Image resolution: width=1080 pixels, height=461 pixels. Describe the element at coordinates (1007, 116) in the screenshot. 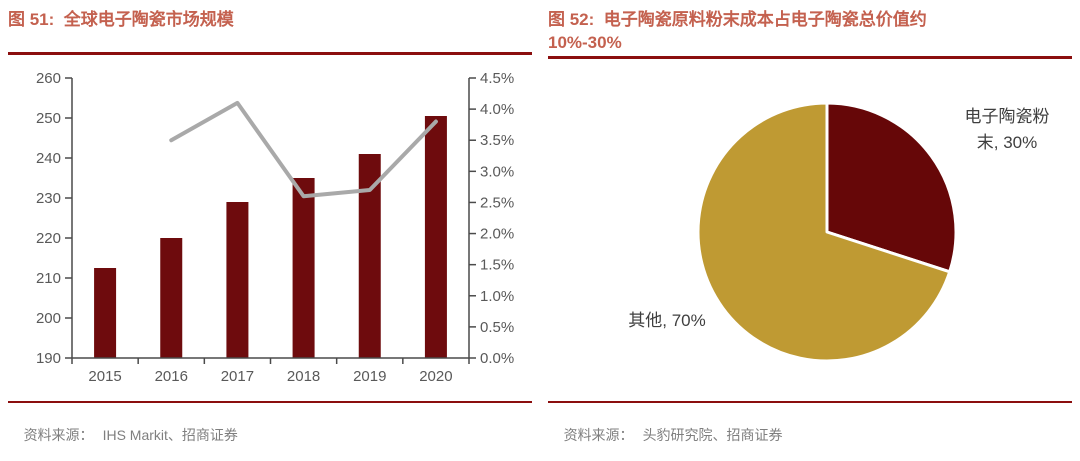

I see `pie-label-line: 电子陶瓷粉` at that location.